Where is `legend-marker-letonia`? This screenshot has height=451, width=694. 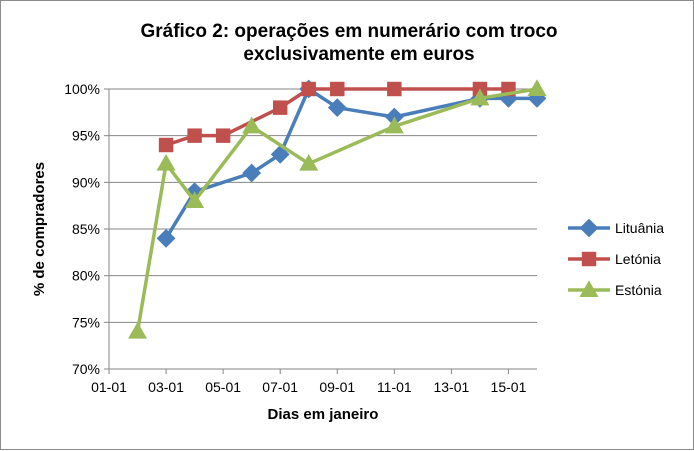
legend-marker-letonia is located at coordinates (589, 259).